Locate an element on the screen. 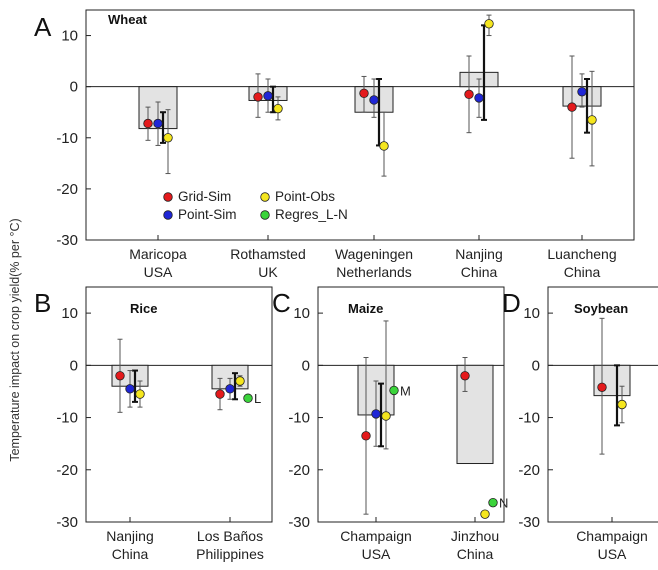 The height and width of the screenshot is (570, 658). panel-title: Wheat is located at coordinates (128, 19).